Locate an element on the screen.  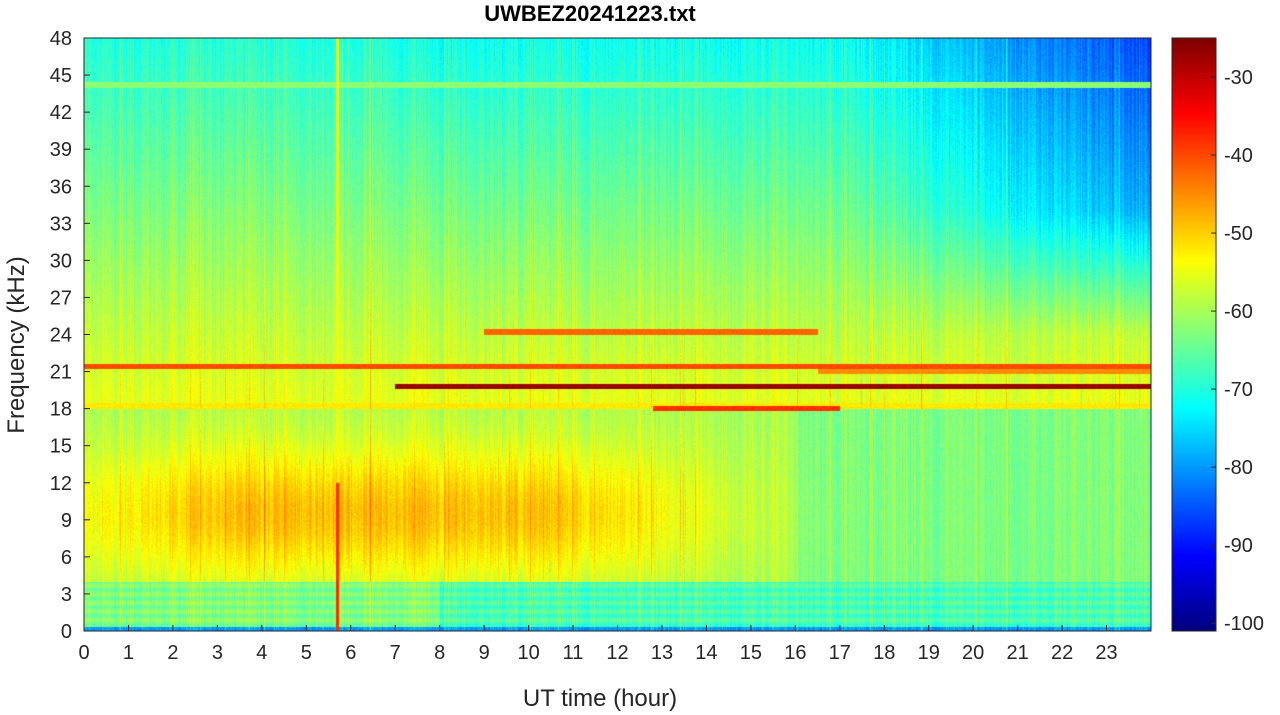
x-tick-label: 23 is located at coordinates (1106, 653).